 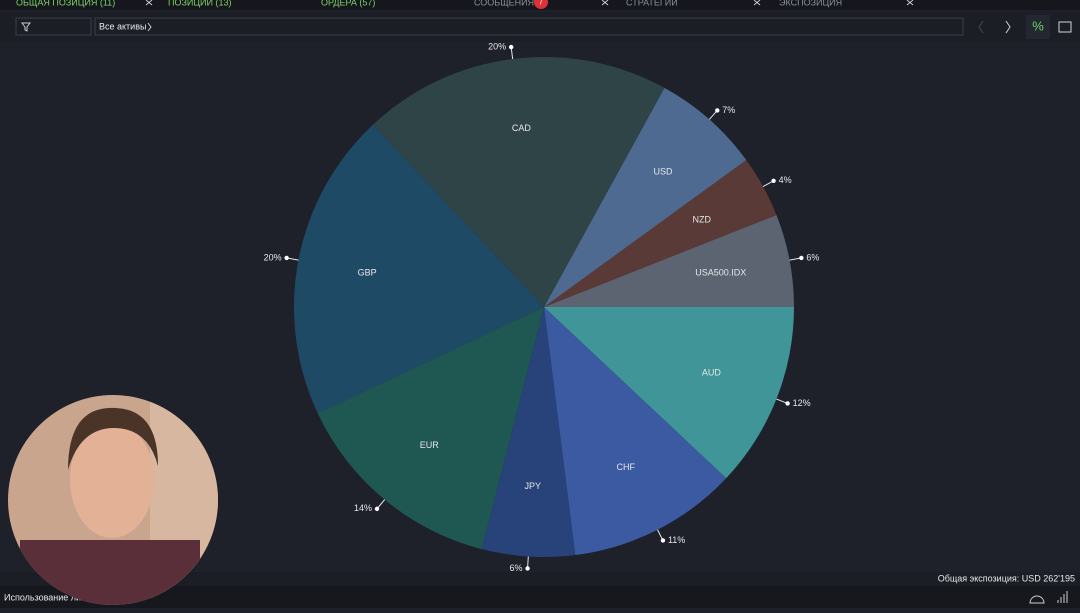 What do you see at coordinates (1062, 597) in the screenshot?
I see `signal-icon` at bounding box center [1062, 597].